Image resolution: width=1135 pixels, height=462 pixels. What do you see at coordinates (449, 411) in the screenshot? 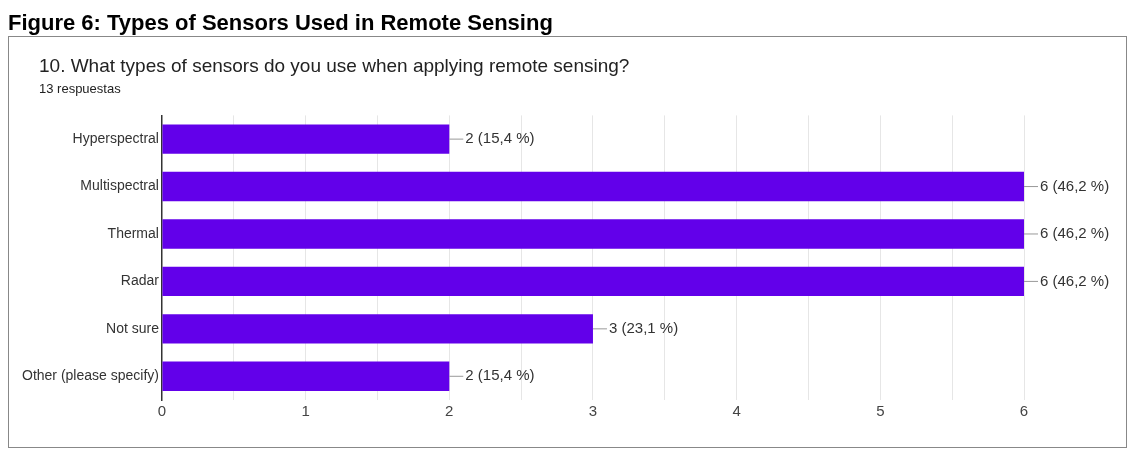
I see `x-tick-label: 2` at bounding box center [449, 411].